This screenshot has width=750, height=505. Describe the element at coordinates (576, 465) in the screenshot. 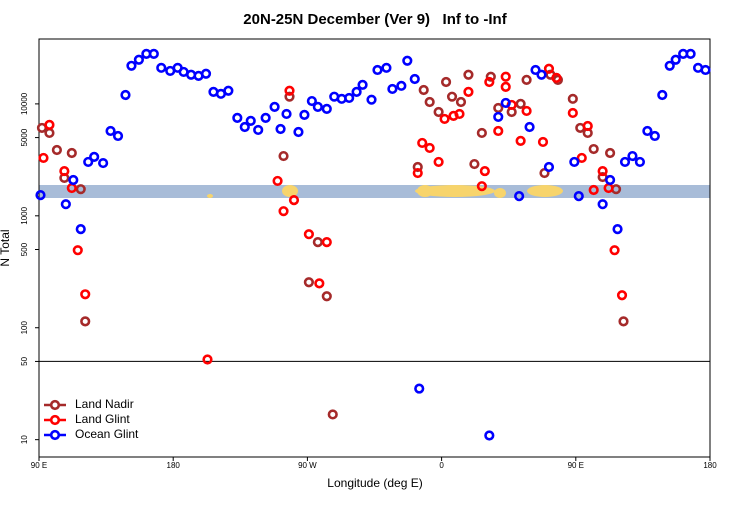

I see `x-tick-label: 90 E` at that location.